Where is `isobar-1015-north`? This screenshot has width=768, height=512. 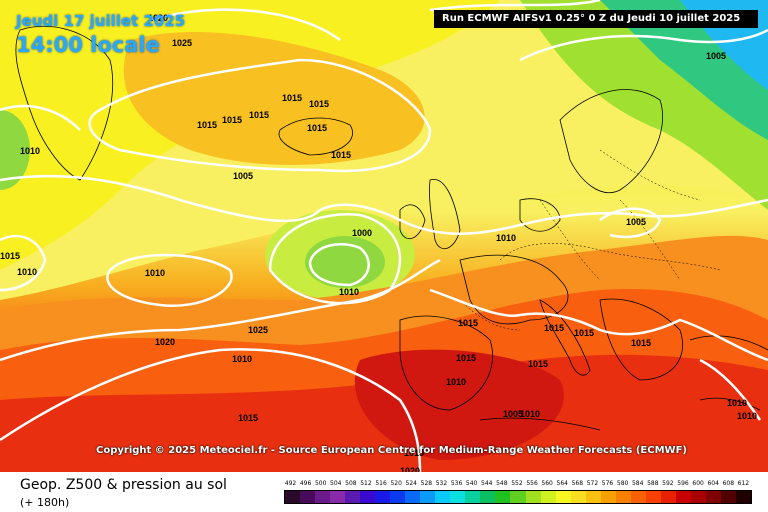 isobar-1015-north is located at coordinates (260, 115).